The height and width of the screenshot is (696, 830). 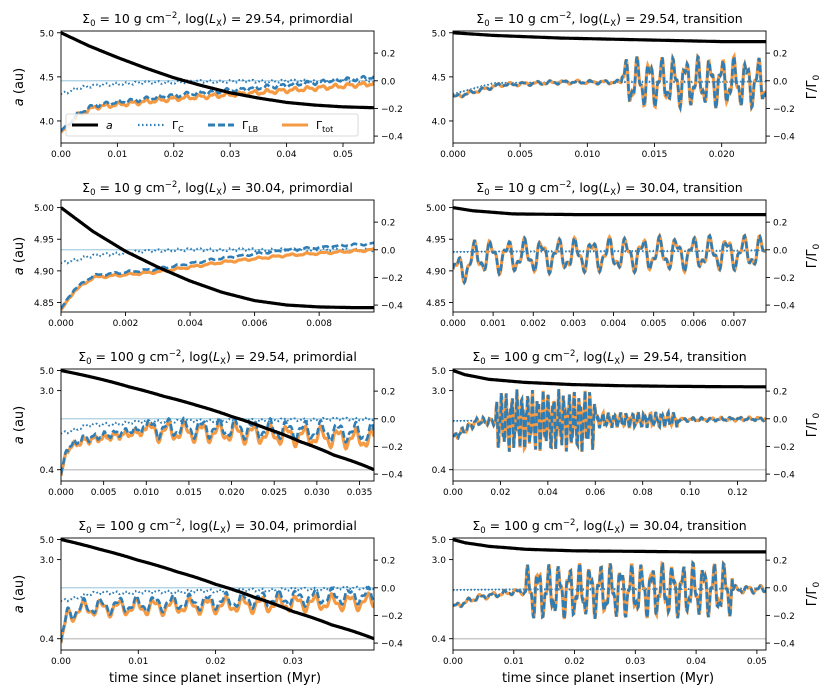 What do you see at coordinates (784, 138) in the screenshot?
I see `ry-tick-label-1-3: −0.4` at bounding box center [784, 138].